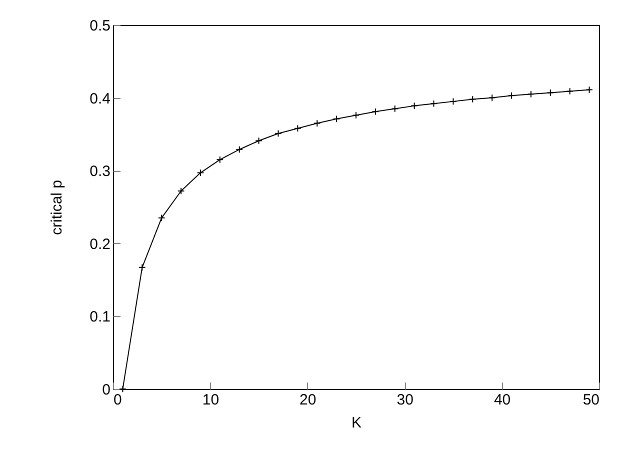 Image resolution: width=620 pixels, height=460 pixels. I want to click on x-tick-label: 20, so click(308, 400).